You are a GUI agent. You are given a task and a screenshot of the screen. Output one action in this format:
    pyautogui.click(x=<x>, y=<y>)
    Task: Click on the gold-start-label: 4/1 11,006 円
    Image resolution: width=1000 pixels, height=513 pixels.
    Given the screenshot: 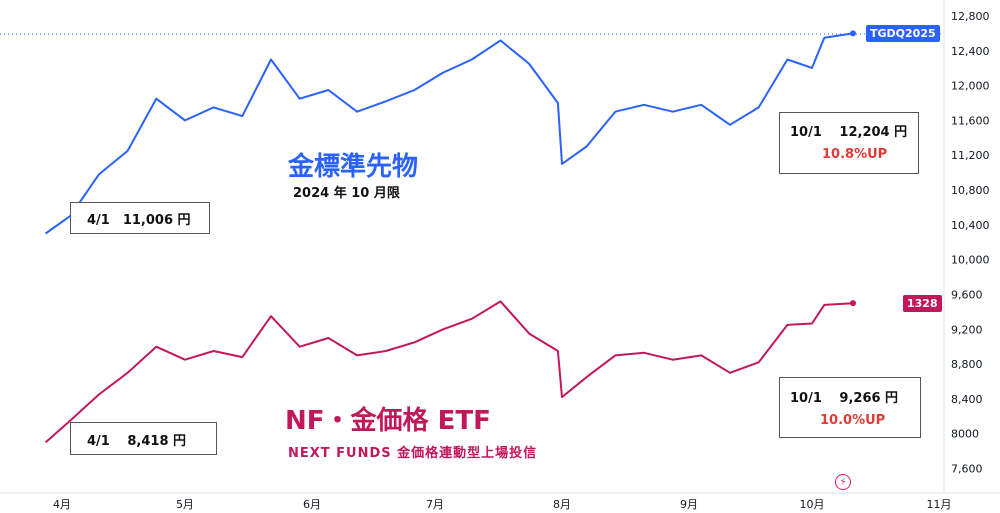 What is the action you would take?
    pyautogui.click(x=139, y=220)
    